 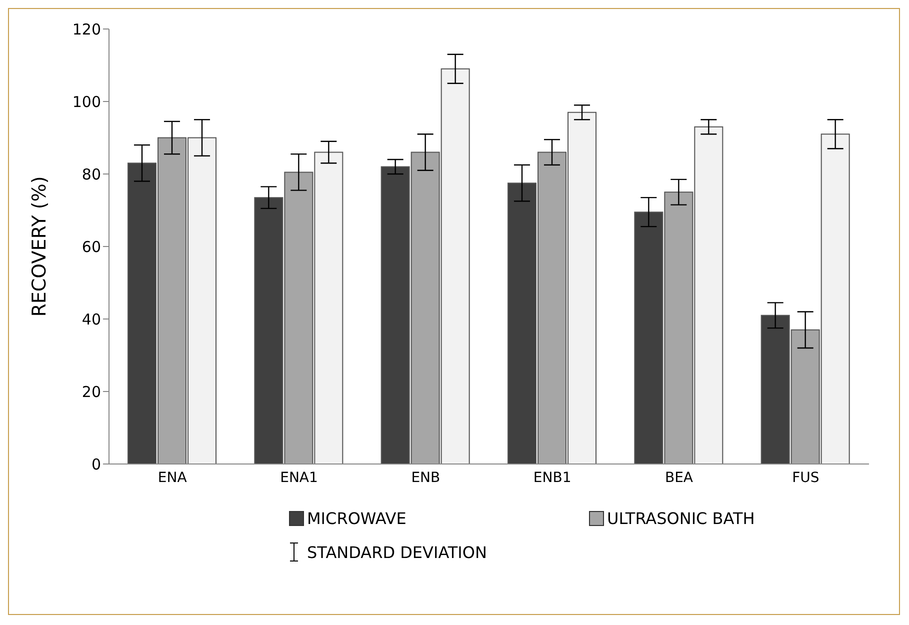 What do you see at coordinates (173, 478) in the screenshot?
I see `x-tick-label: ENA` at bounding box center [173, 478].